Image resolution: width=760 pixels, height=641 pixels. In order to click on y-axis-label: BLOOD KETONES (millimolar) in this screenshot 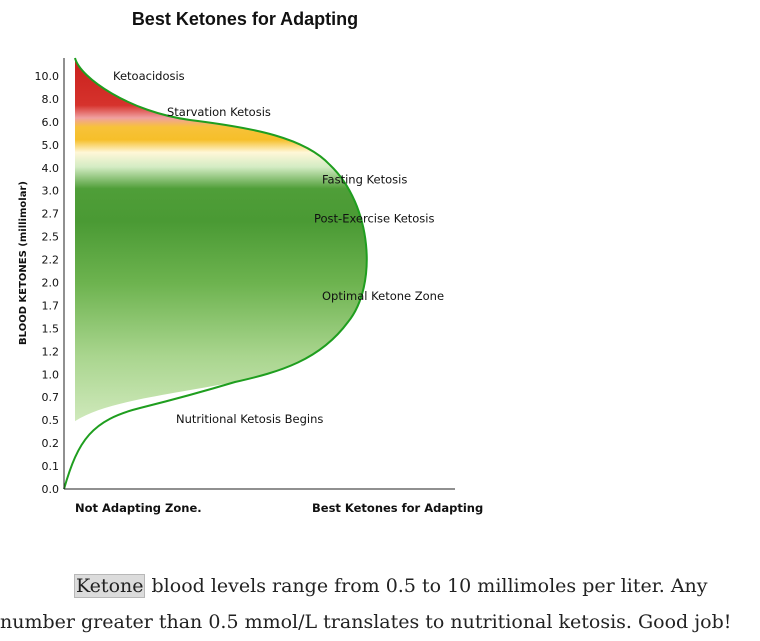, I will do `click(23, 263)`.